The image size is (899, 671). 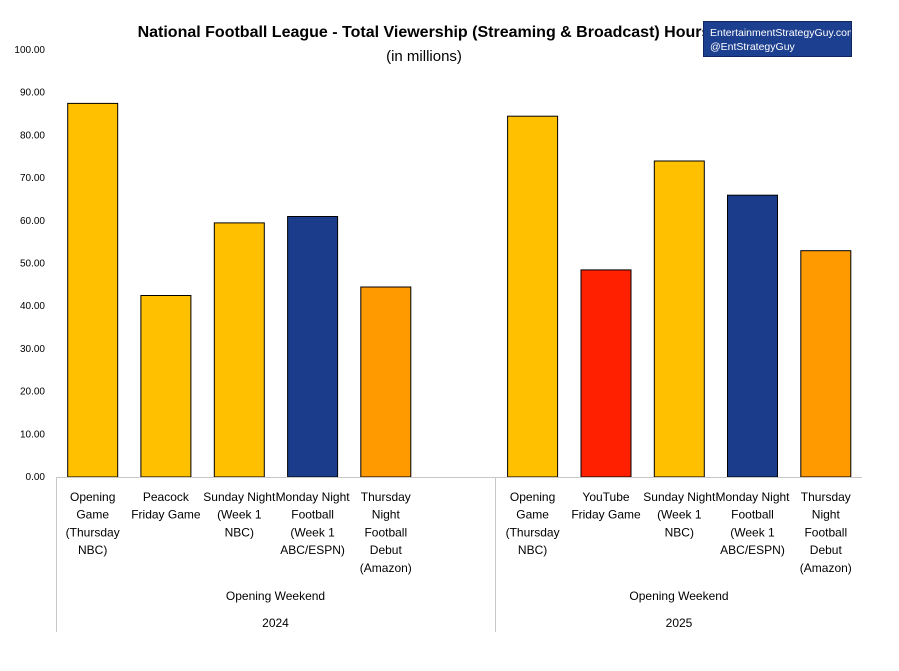 What do you see at coordinates (275, 623) in the screenshot?
I see `year-label: 2024` at bounding box center [275, 623].